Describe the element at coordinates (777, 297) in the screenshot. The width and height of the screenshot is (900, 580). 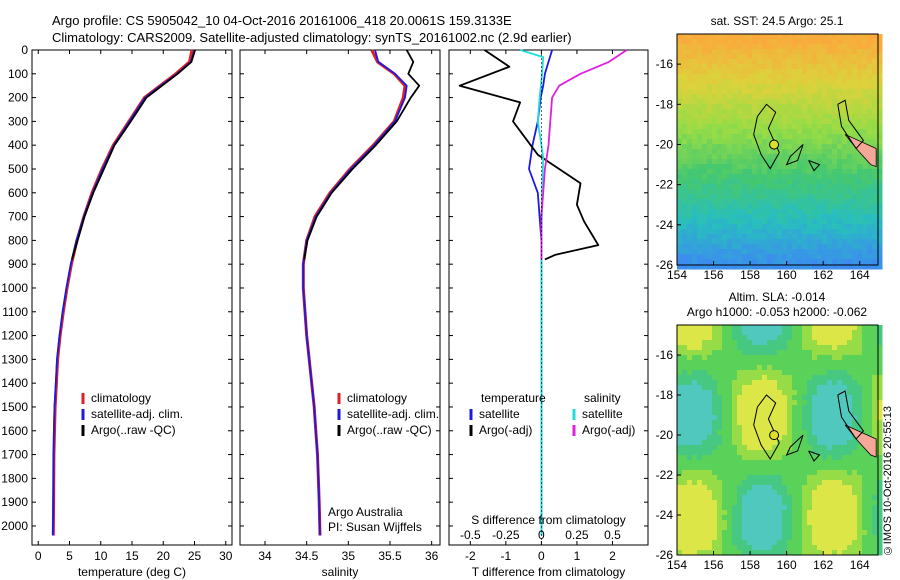
I see `sla-map-title: Altim. SLA: -0.014` at that location.